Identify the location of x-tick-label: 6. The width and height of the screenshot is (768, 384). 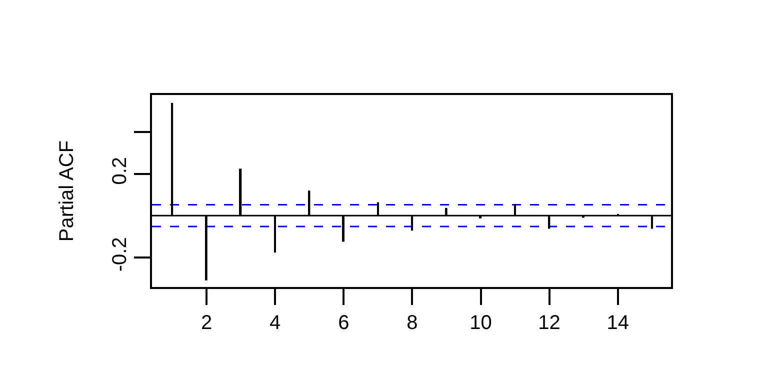
(344, 323).